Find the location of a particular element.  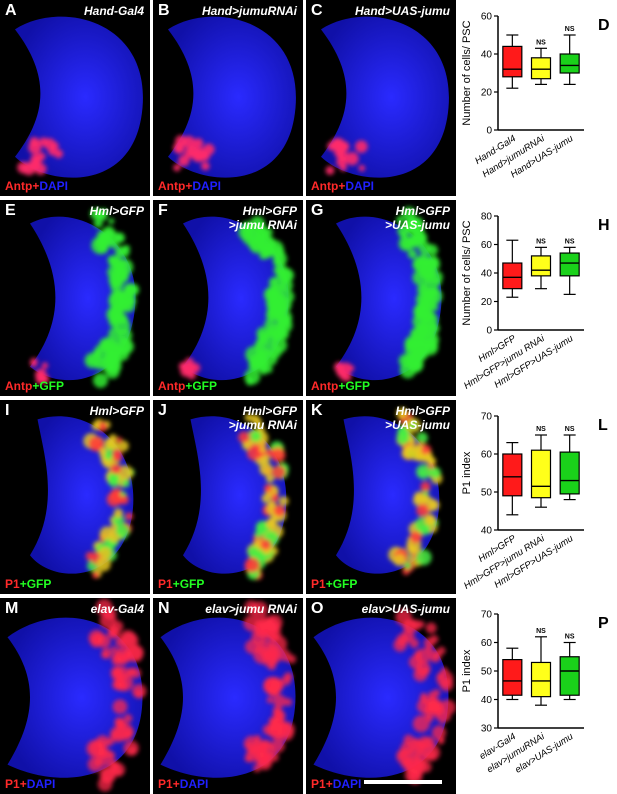

panel-label: I is located at coordinates (7, 410).